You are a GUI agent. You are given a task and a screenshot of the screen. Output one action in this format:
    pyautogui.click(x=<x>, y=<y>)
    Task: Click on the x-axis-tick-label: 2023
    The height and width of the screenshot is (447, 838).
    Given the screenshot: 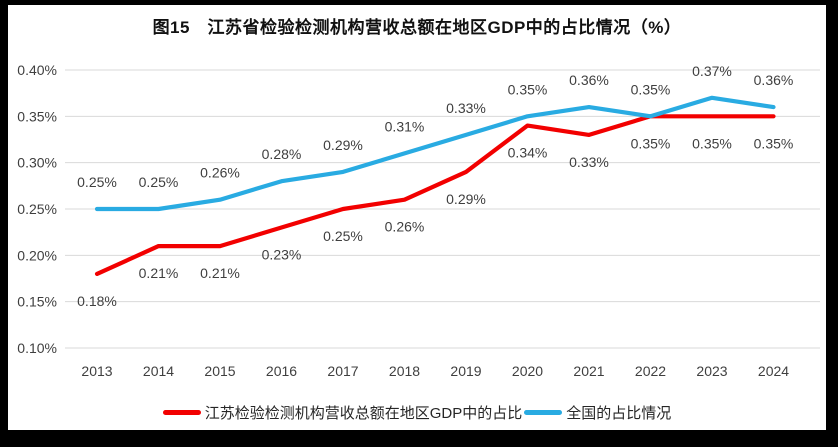 What is the action you would take?
    pyautogui.click(x=711, y=371)
    